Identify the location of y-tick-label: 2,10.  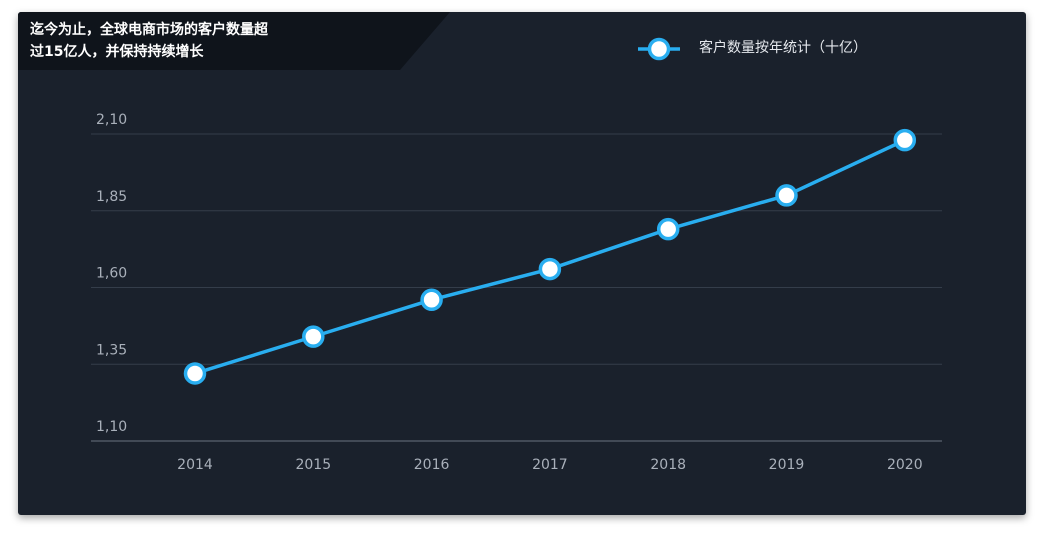
(111, 120).